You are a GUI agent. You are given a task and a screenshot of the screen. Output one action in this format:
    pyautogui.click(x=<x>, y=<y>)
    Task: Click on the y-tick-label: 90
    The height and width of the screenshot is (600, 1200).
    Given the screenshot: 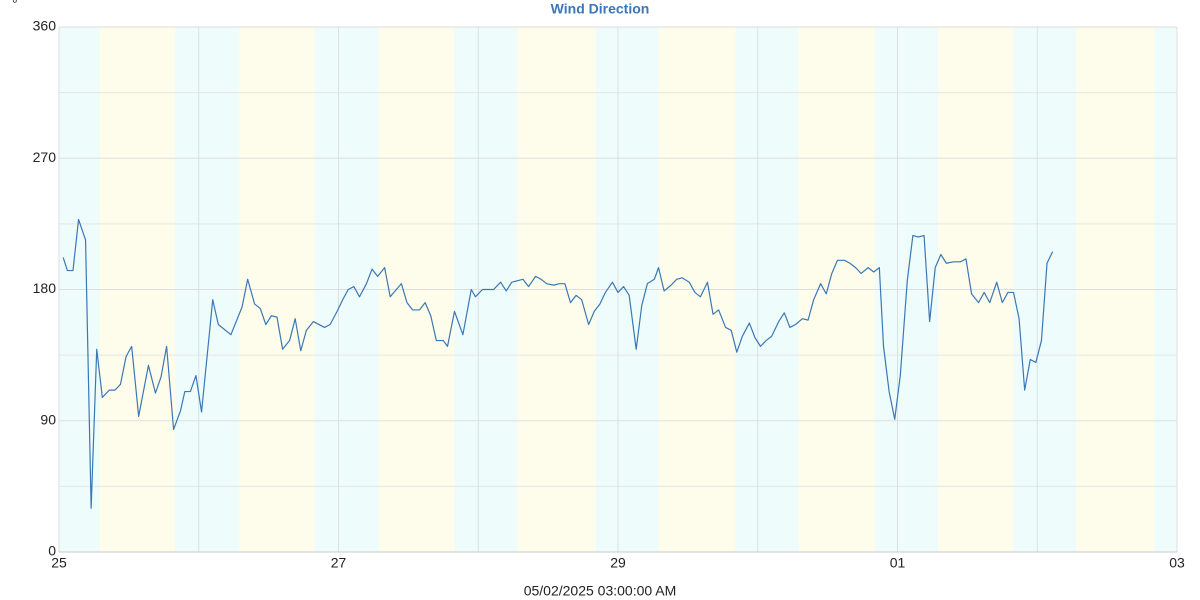 What is the action you would take?
    pyautogui.click(x=48, y=419)
    